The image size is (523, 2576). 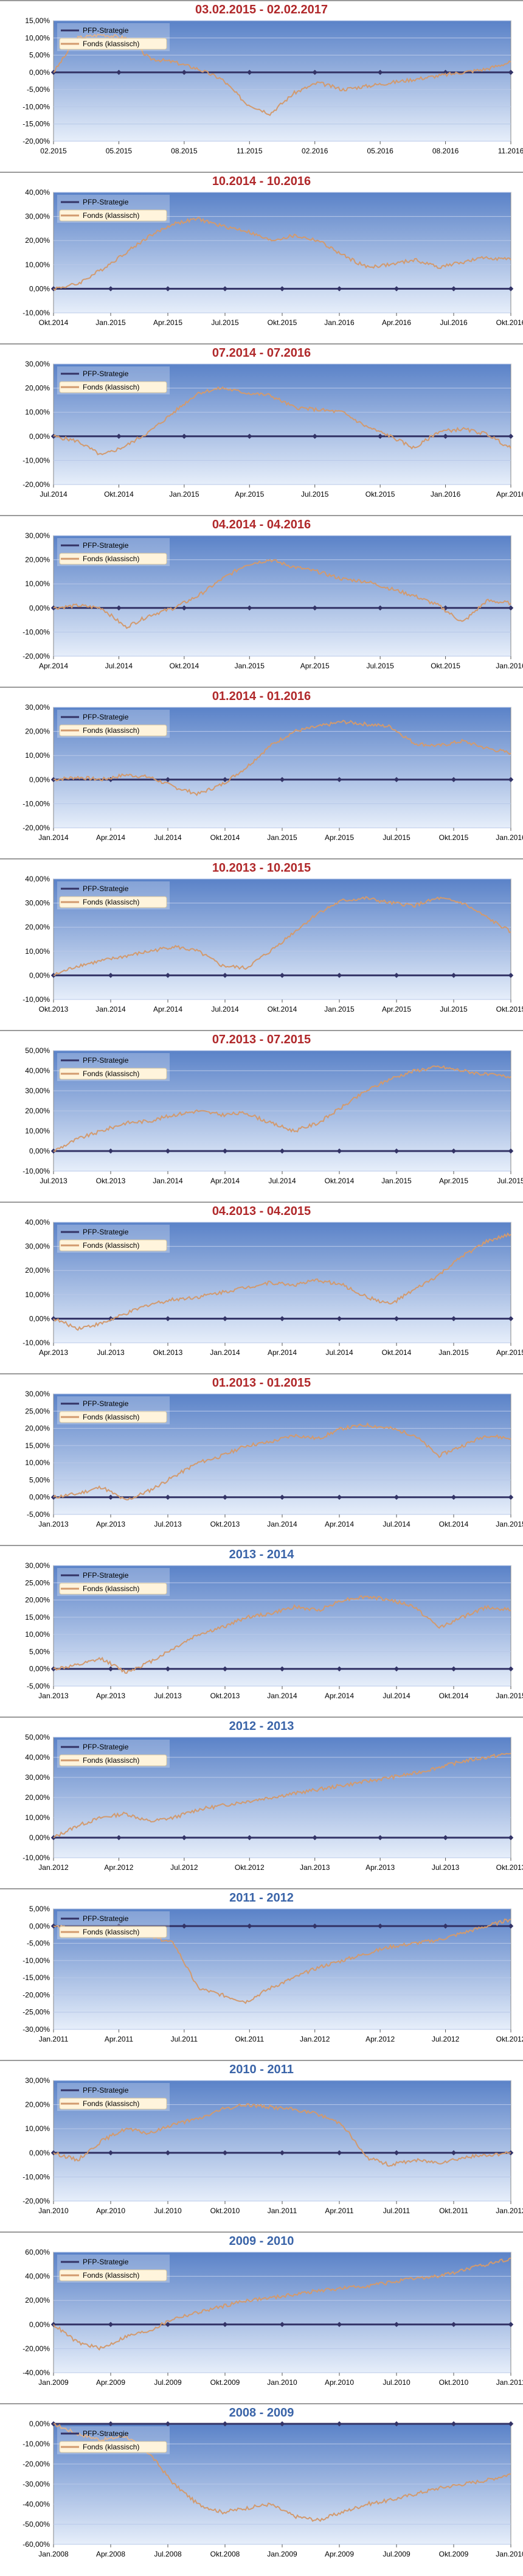 I want to click on x-tick-label: Okt.2015, so click(x=454, y=837).